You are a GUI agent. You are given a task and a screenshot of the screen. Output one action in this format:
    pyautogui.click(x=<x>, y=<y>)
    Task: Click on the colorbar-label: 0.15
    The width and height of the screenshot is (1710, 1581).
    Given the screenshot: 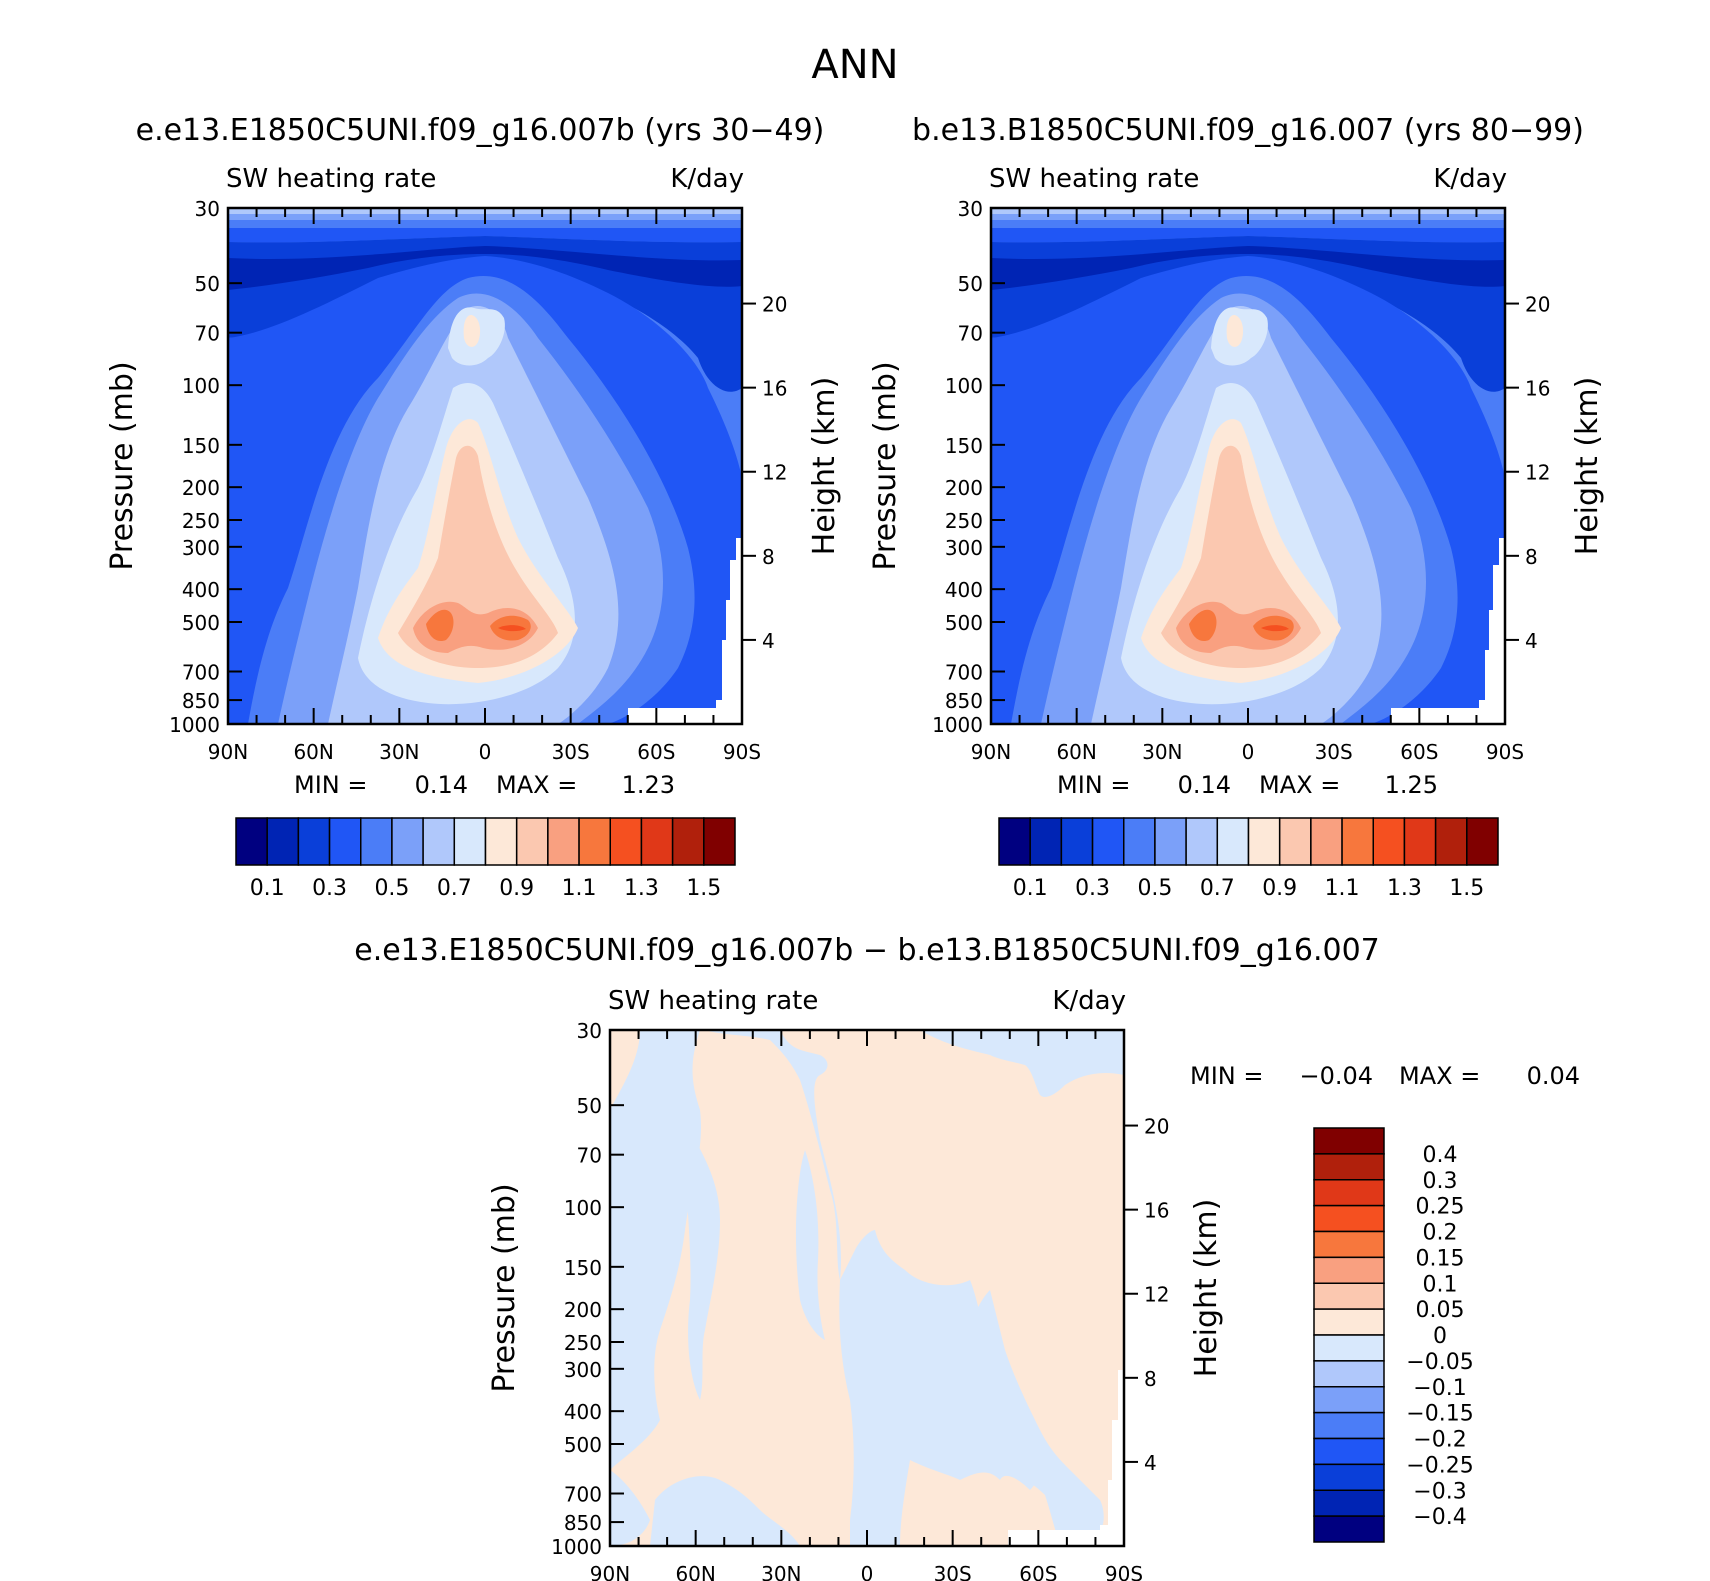 What is the action you would take?
    pyautogui.click(x=1440, y=1258)
    